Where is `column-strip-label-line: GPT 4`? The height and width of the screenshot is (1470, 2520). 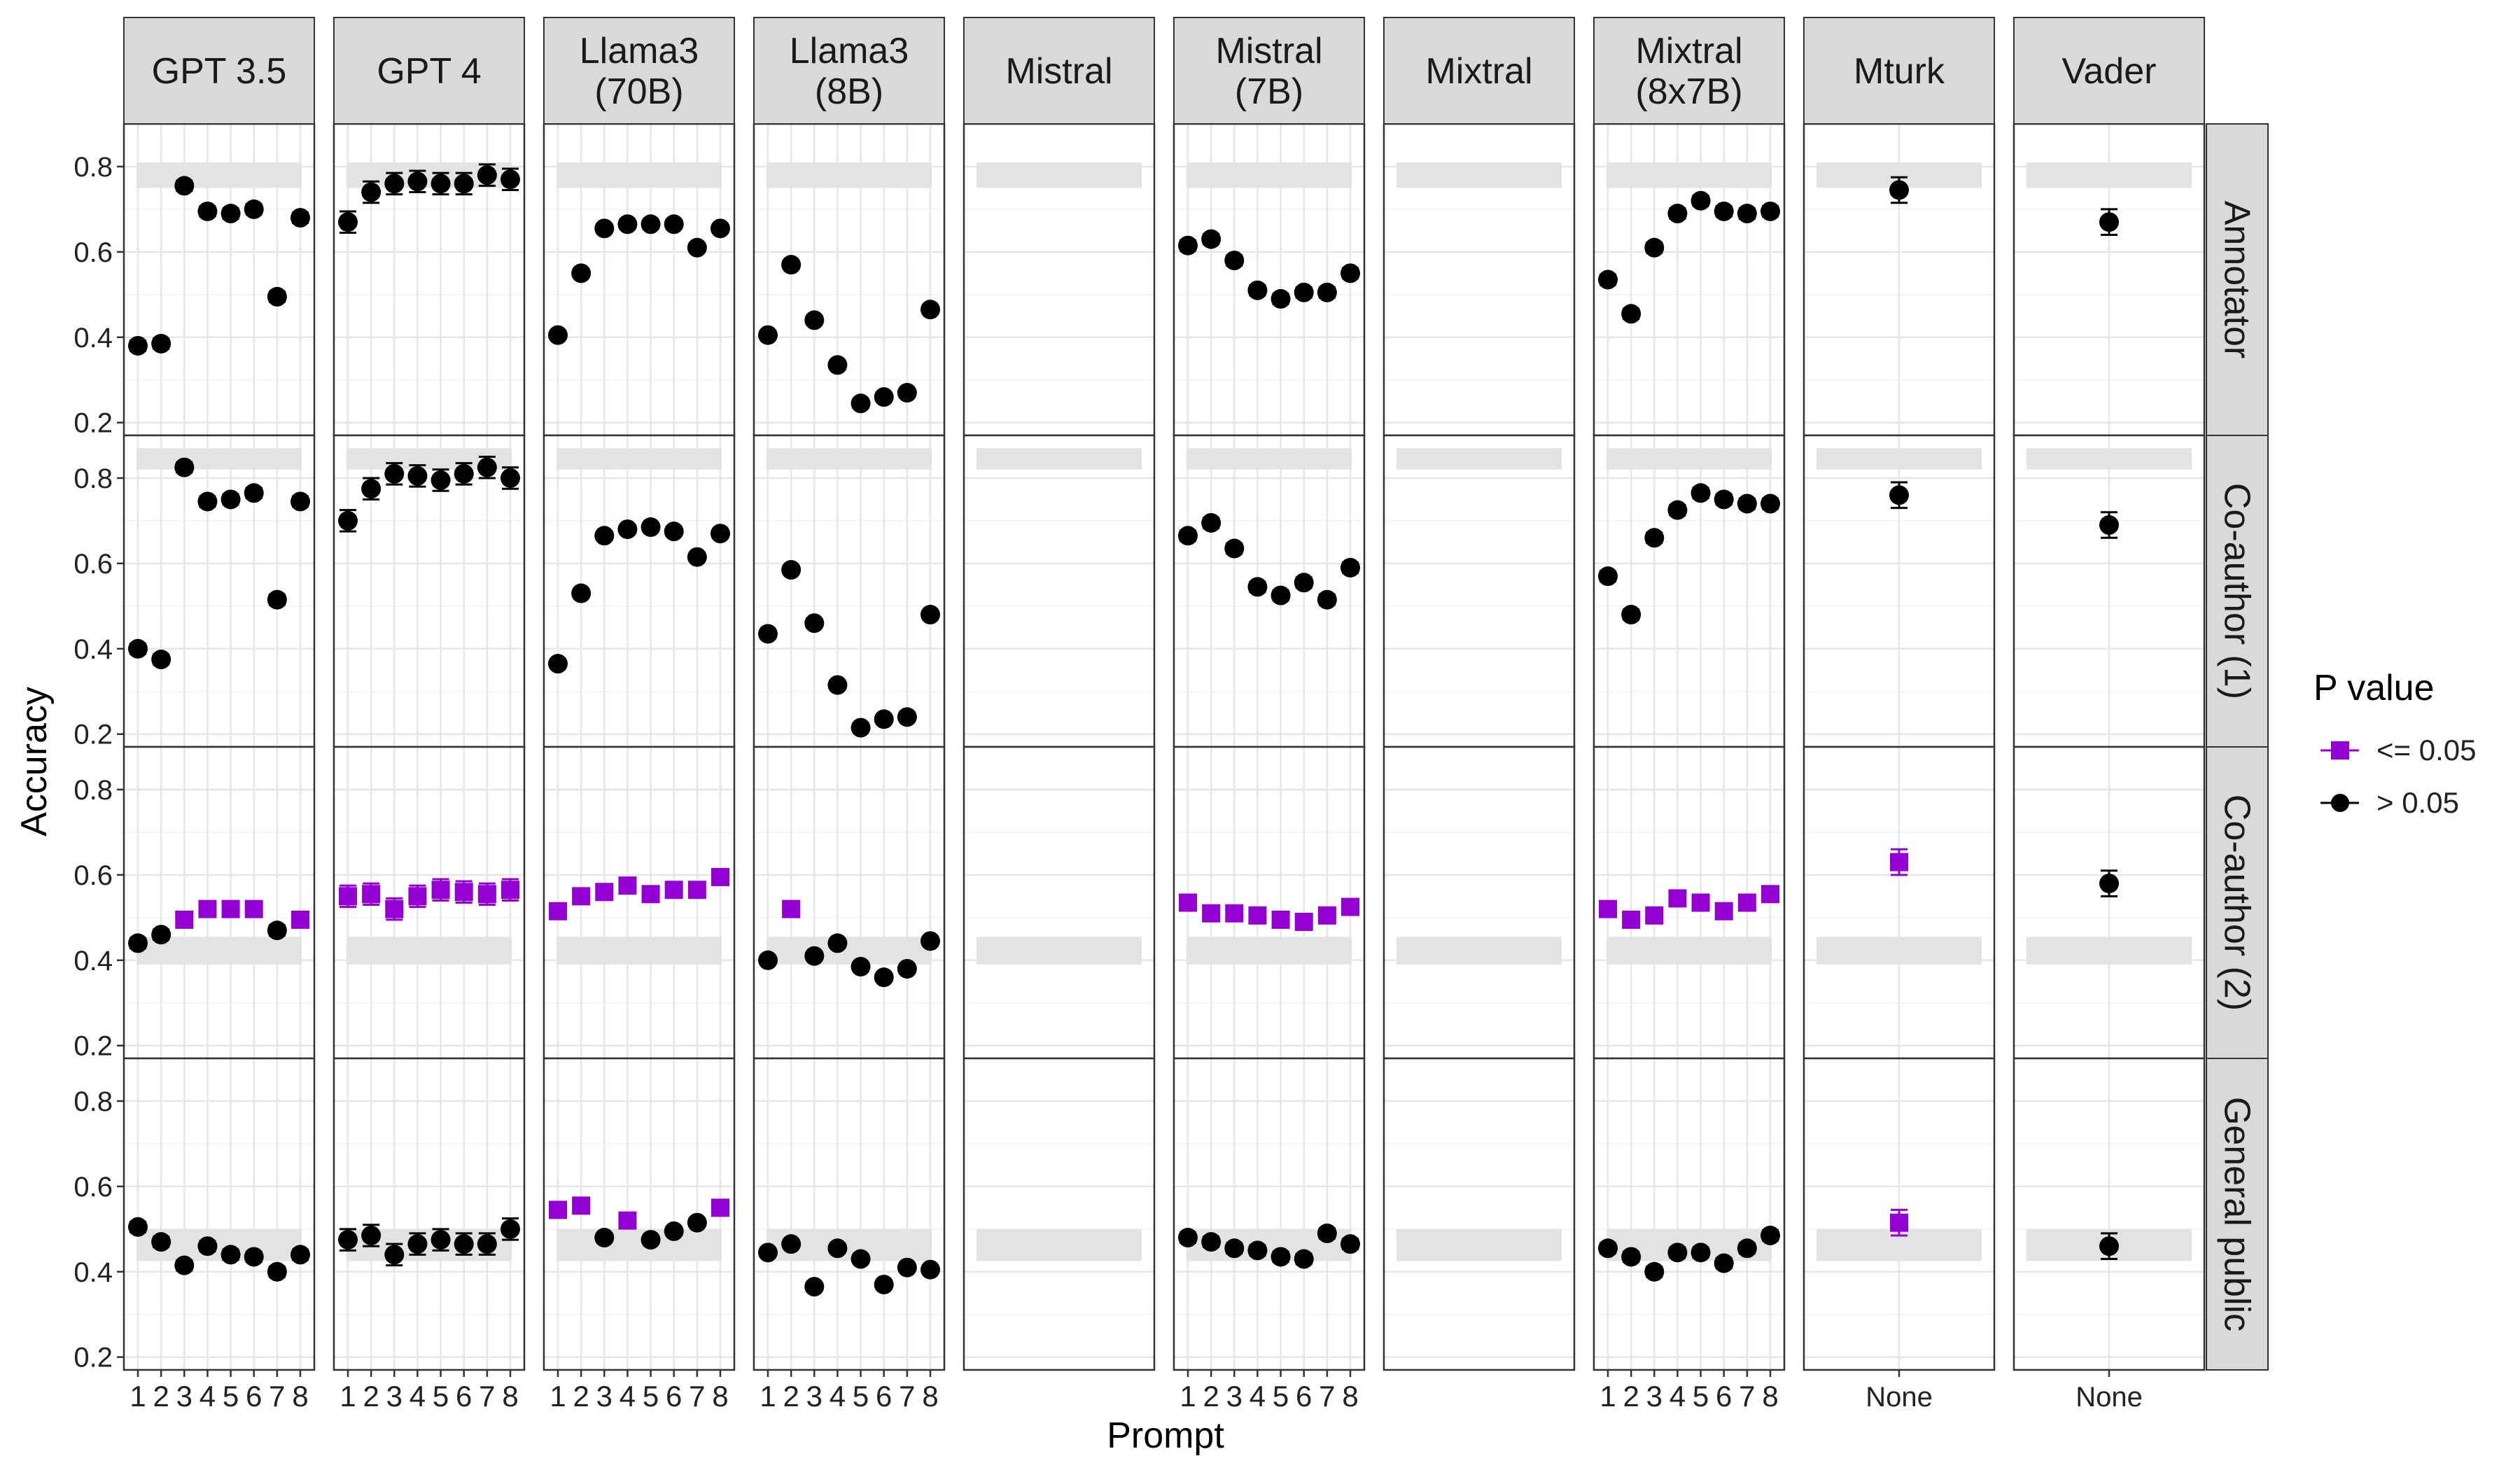 column-strip-label-line: GPT 4 is located at coordinates (429, 71).